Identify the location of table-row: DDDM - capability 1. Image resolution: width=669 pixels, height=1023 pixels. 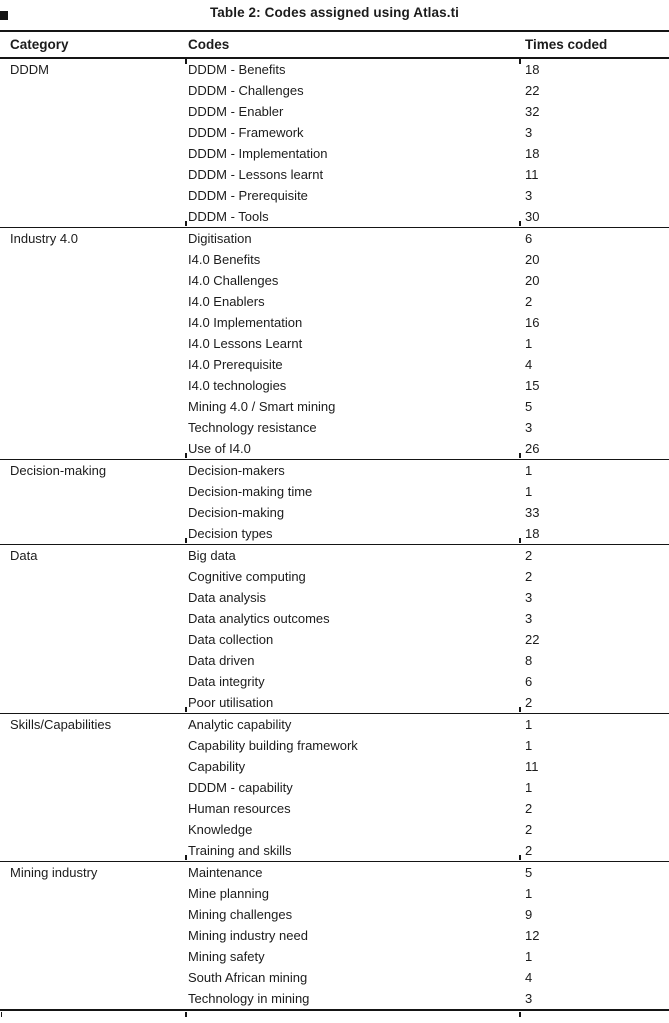
(334, 787).